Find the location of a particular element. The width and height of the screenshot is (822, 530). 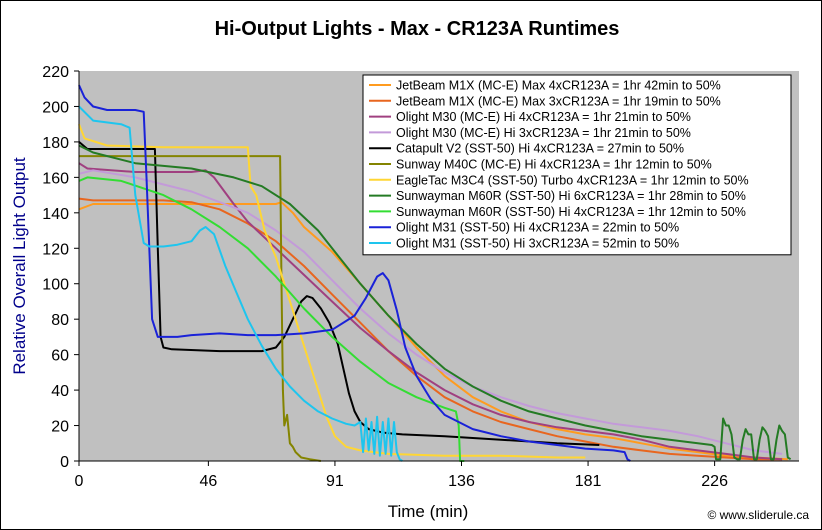

y-tick-label: 180 is located at coordinates (55, 143).